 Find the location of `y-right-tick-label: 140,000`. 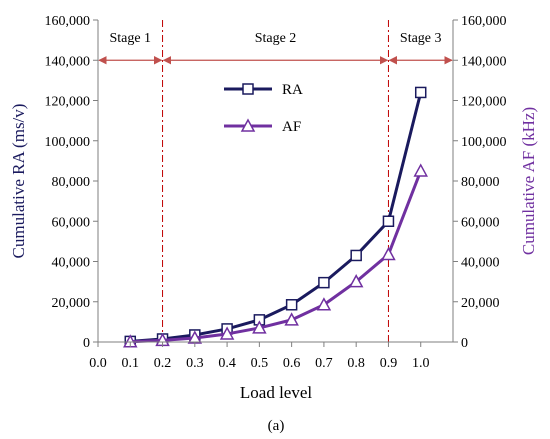

y-right-tick-label: 140,000 is located at coordinates (484, 61).